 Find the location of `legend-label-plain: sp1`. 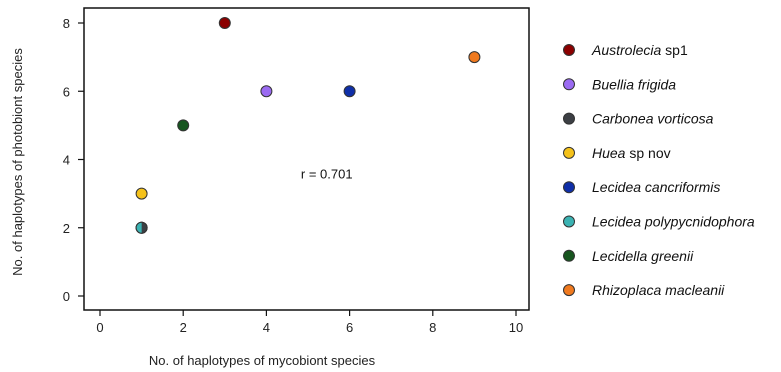

legend-label-plain: sp1 is located at coordinates (674, 50).